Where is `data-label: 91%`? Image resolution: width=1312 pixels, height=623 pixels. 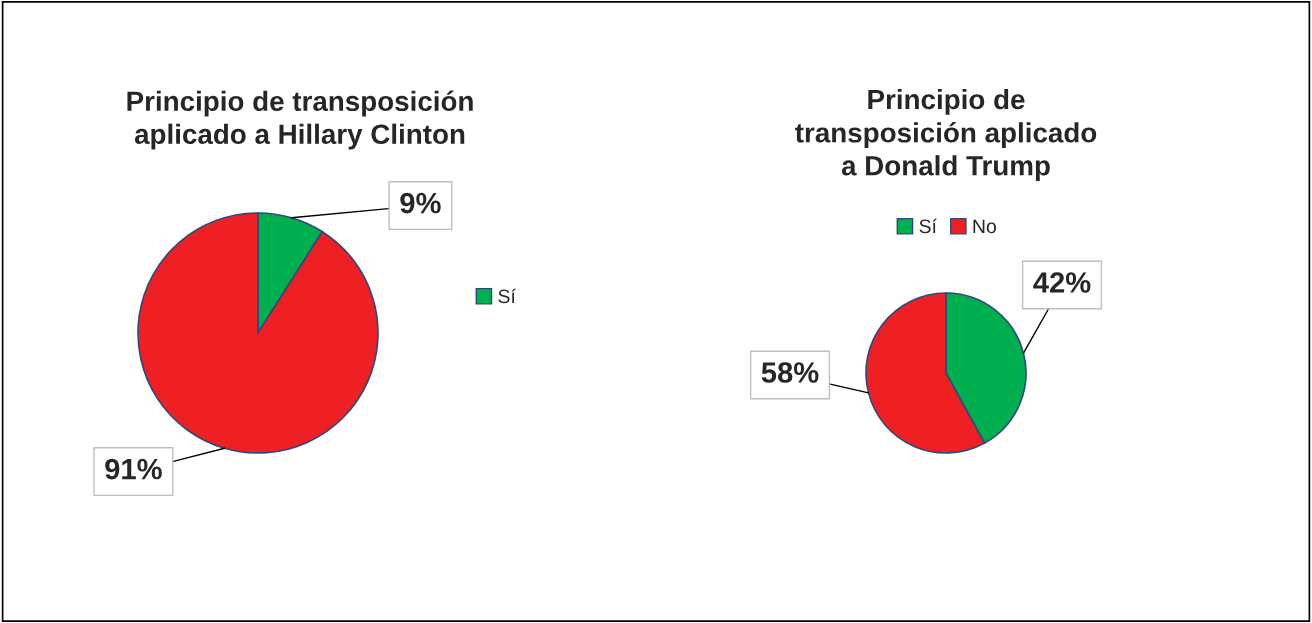
data-label: 91% is located at coordinates (133, 469).